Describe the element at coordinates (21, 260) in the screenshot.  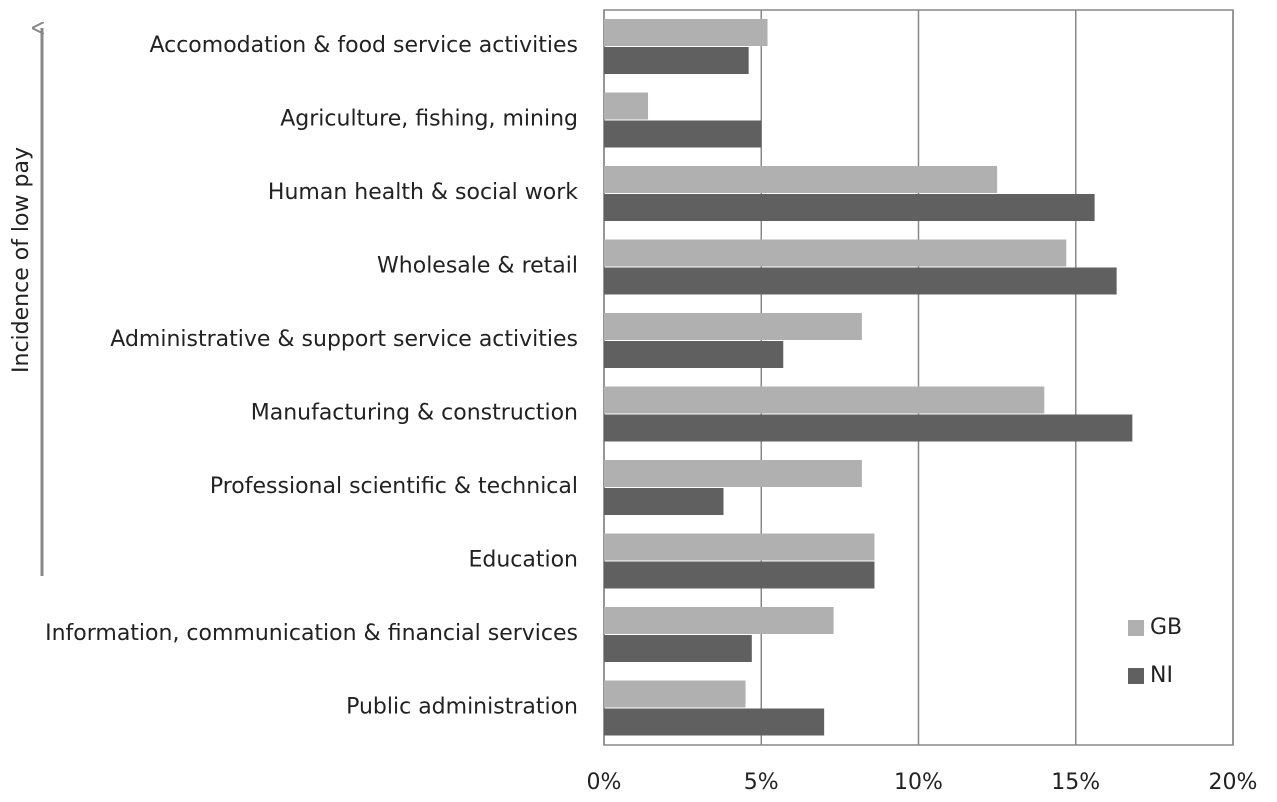
I see `y-axis-label: Incidence of low pay` at that location.